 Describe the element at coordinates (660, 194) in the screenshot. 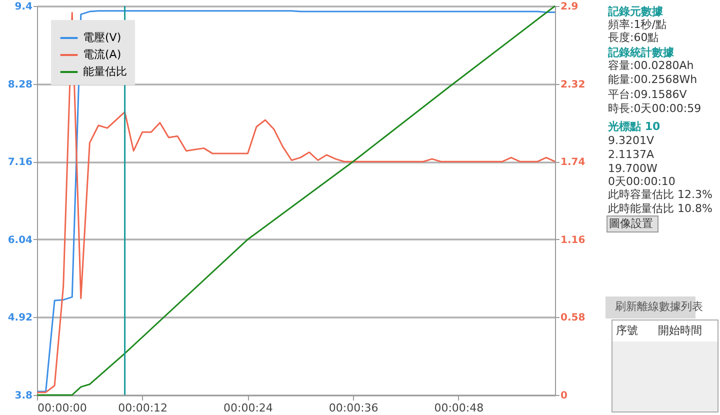

I see `text: 此時容量估比 12.3%` at that location.